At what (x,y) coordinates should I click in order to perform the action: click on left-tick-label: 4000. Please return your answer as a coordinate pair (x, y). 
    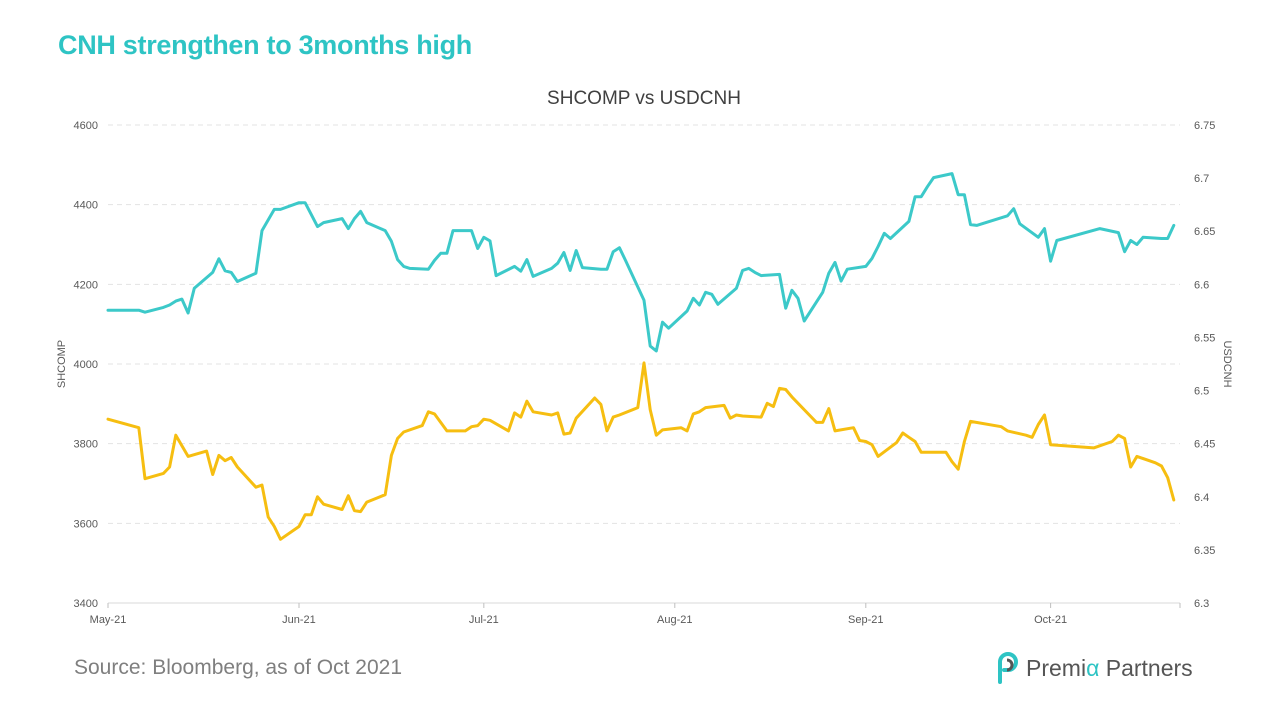
    Looking at the image, I should click on (86, 365).